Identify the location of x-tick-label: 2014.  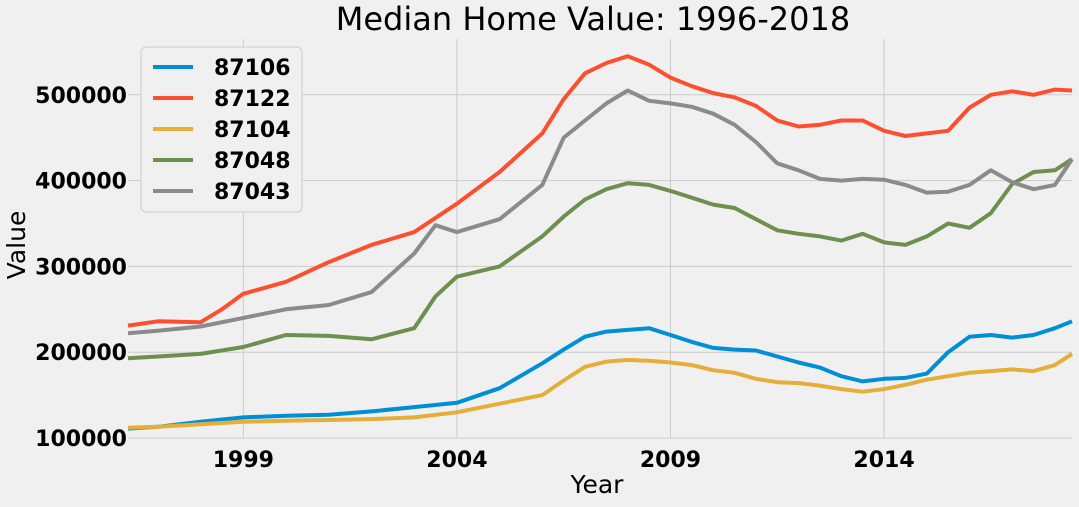
(883, 460).